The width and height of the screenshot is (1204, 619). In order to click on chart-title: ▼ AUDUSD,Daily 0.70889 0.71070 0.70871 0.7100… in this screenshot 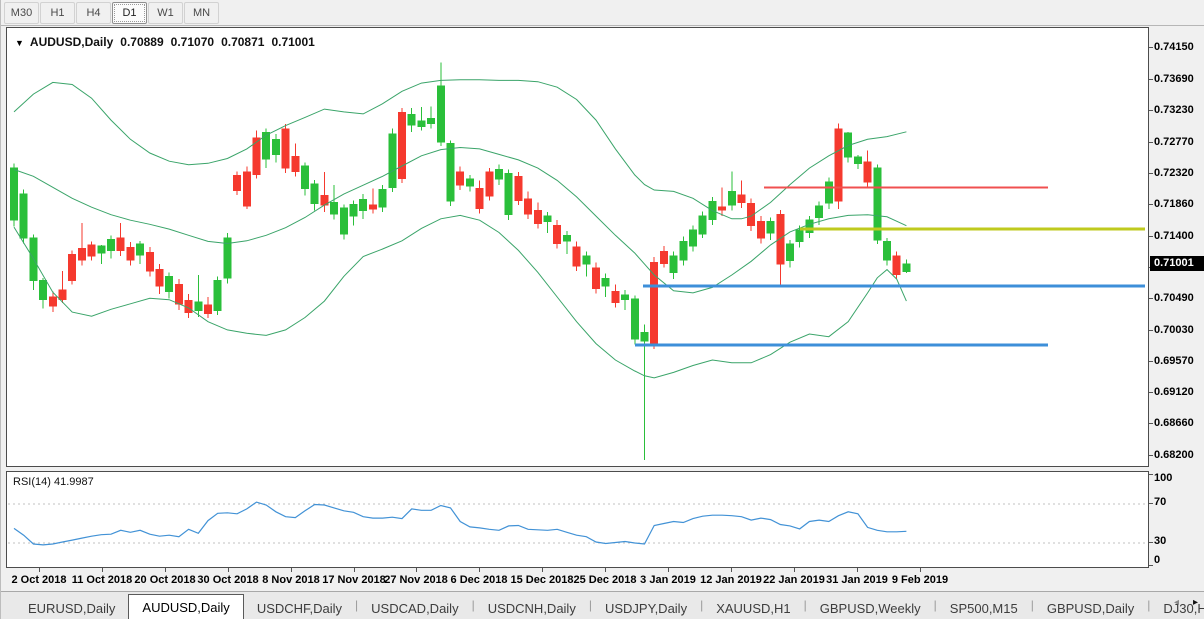, I will do `click(165, 42)`.